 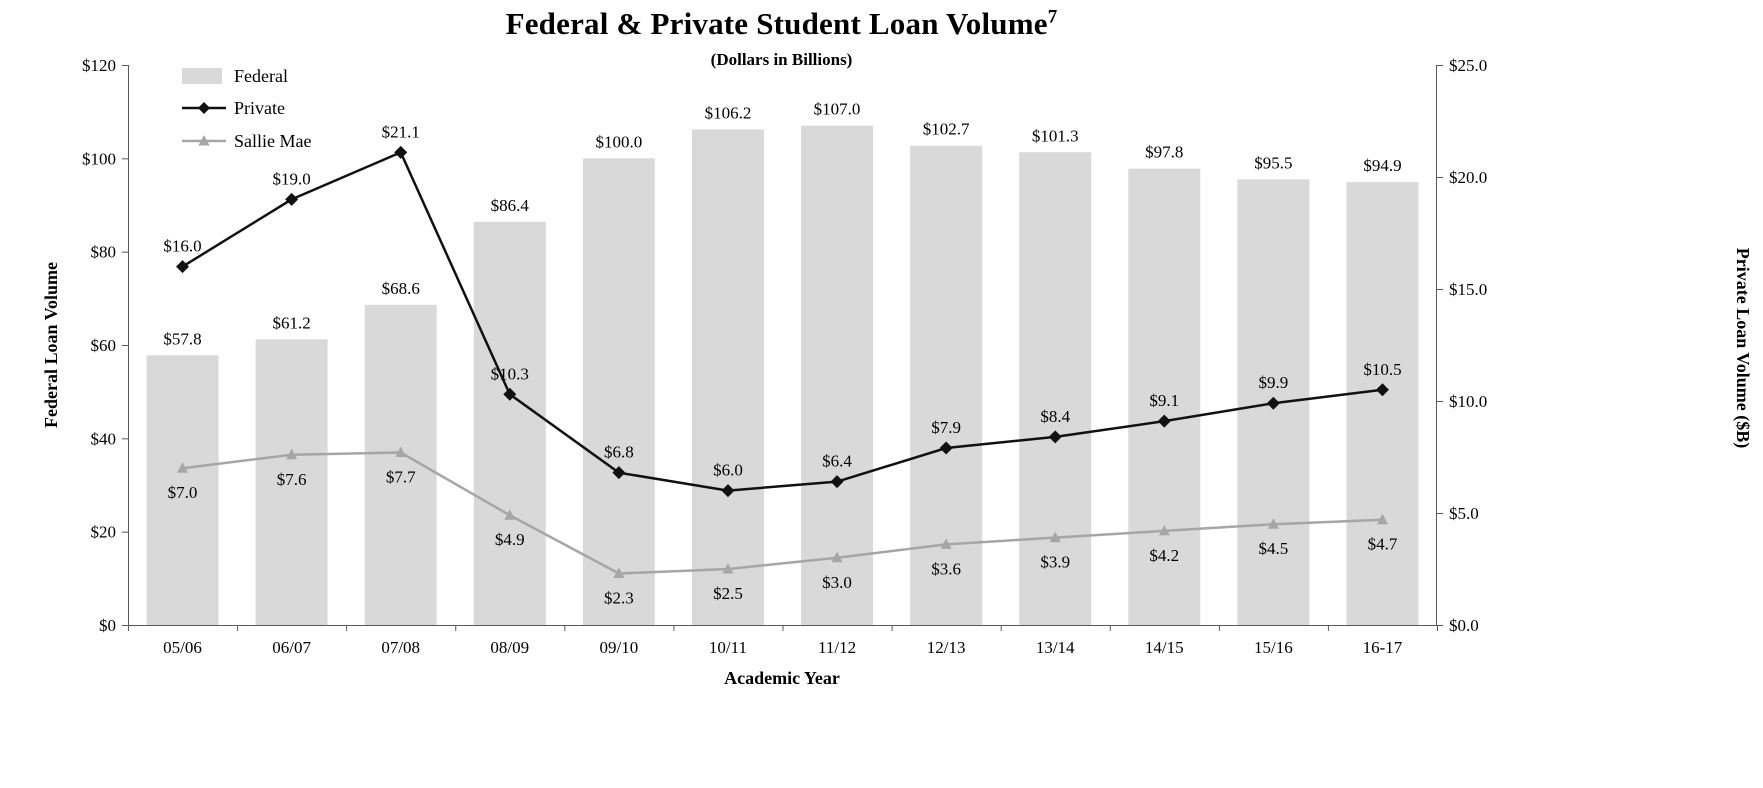 What do you see at coordinates (782, 513) in the screenshot?
I see `salliemae-line` at bounding box center [782, 513].